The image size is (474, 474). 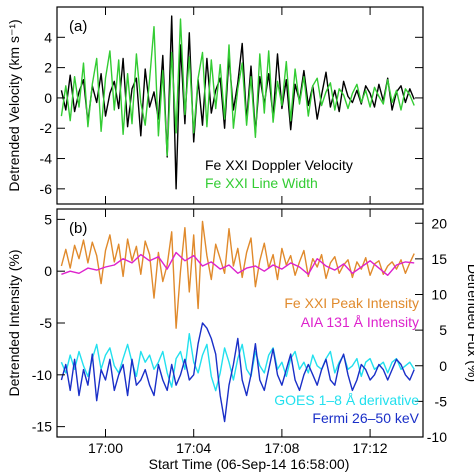 I want to click on legend-entry: Fe XXI Peak Intensity, so click(x=351, y=303).